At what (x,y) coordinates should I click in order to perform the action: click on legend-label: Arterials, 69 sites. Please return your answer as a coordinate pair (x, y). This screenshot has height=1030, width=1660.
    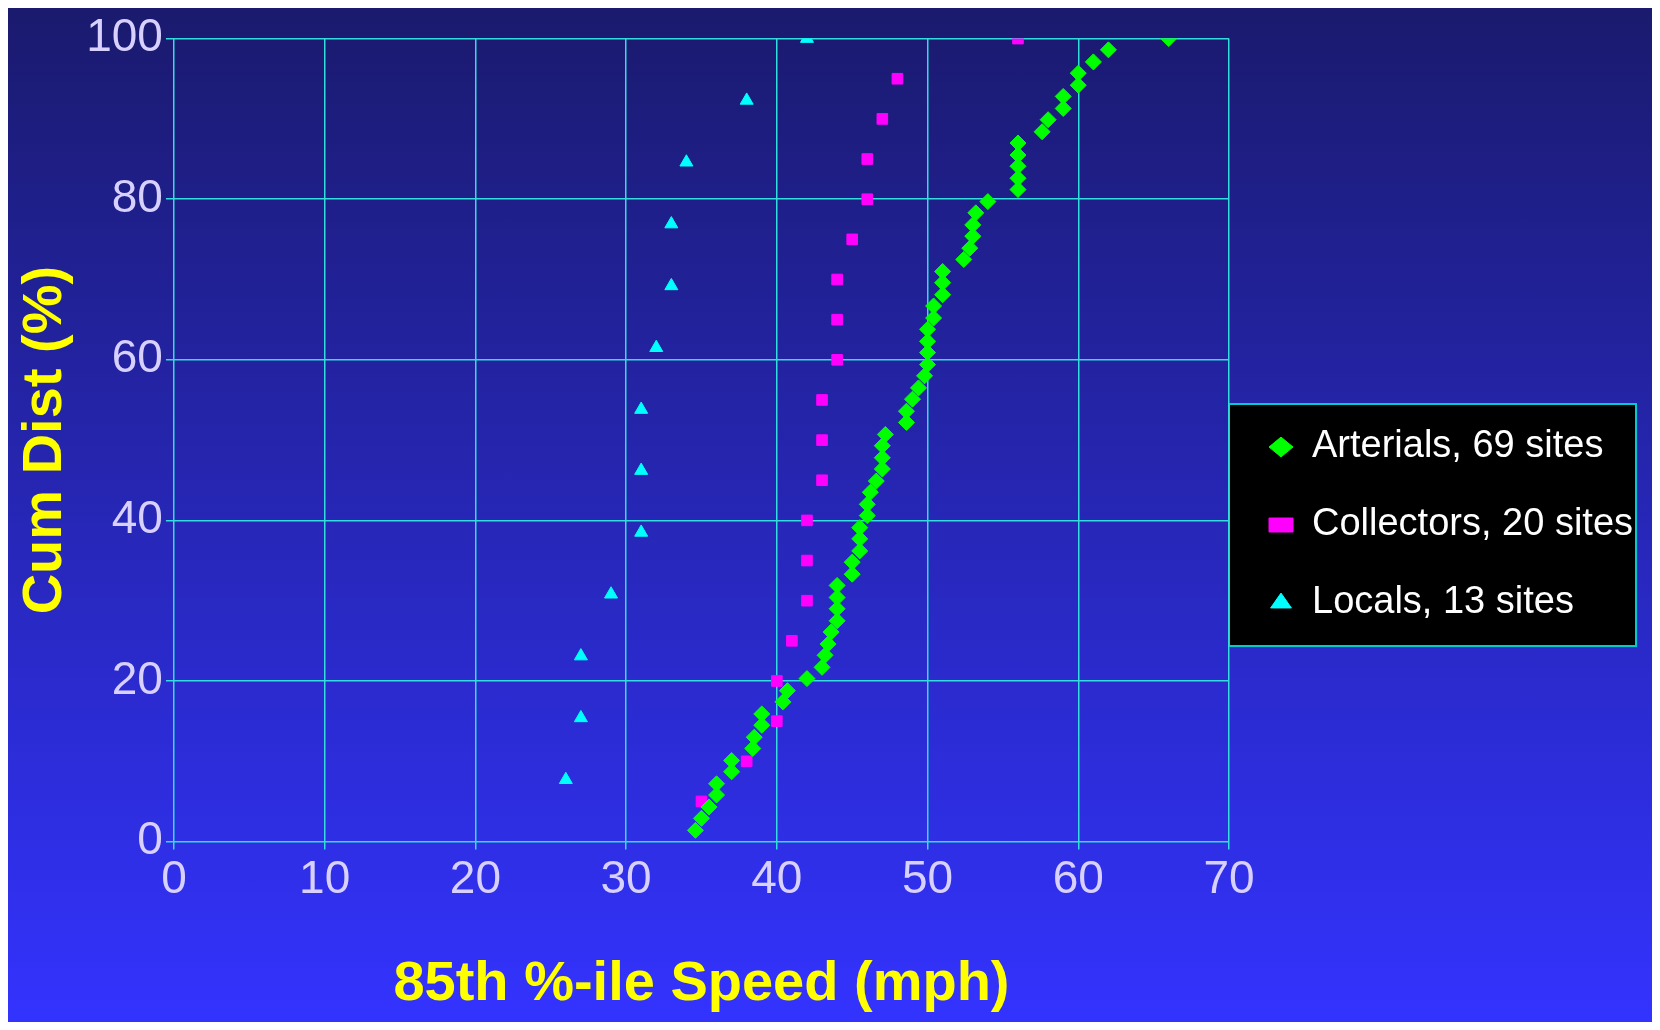
    Looking at the image, I should click on (1458, 444).